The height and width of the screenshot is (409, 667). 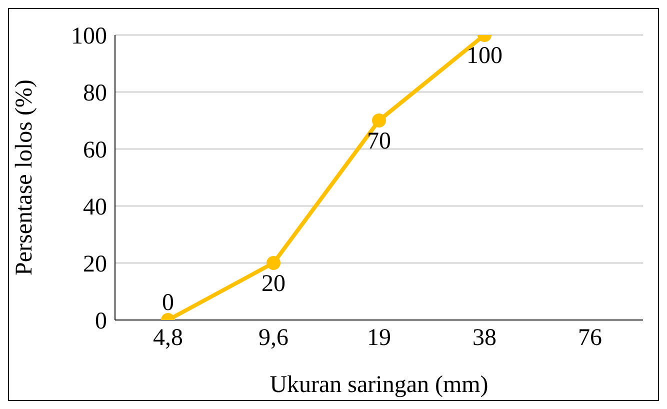 I want to click on data-label: 100, so click(x=484, y=56).